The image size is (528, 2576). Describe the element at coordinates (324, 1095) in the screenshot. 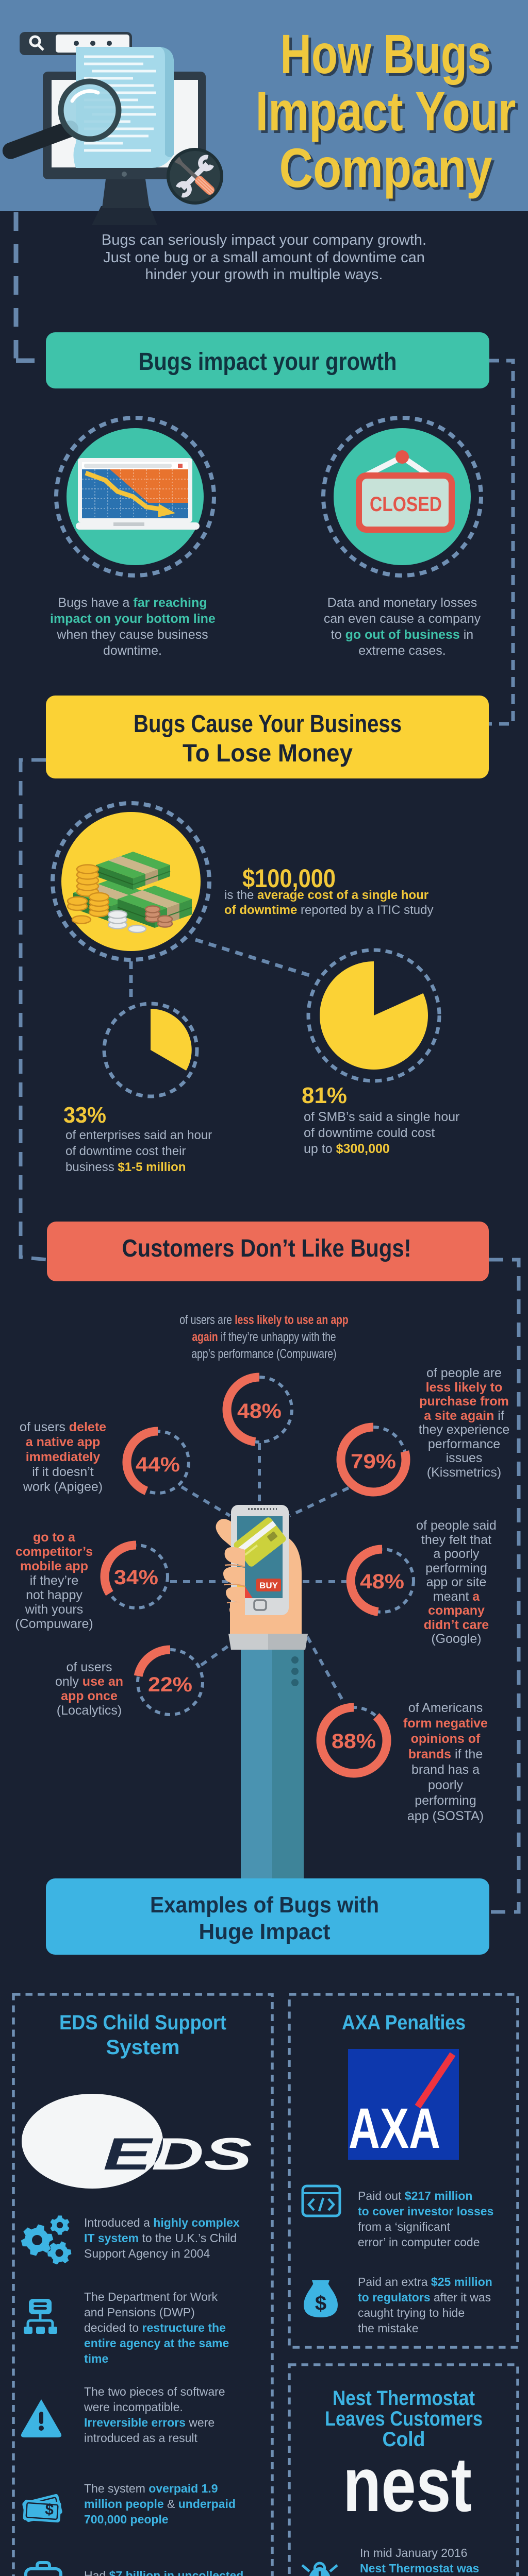

I see `svg-text: 81%` at that location.